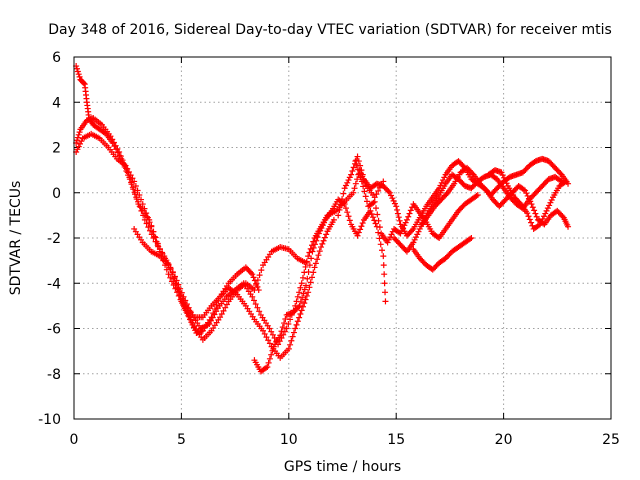 The width and height of the screenshot is (640, 480). What do you see at coordinates (54, 284) in the screenshot?
I see `y-tick-label: -4` at bounding box center [54, 284].